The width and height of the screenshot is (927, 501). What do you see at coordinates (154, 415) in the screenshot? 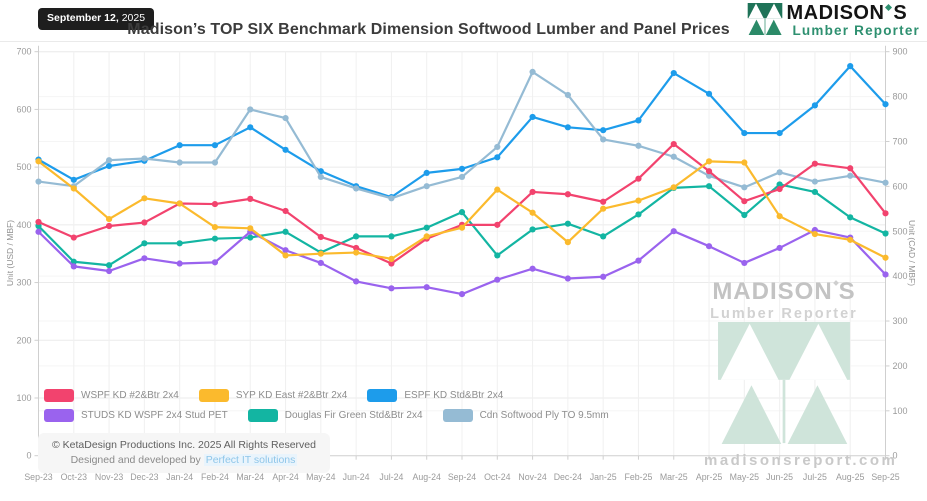
I see `legend-label: STUDS KD WSPF 2x4 Stud PET` at bounding box center [154, 415].